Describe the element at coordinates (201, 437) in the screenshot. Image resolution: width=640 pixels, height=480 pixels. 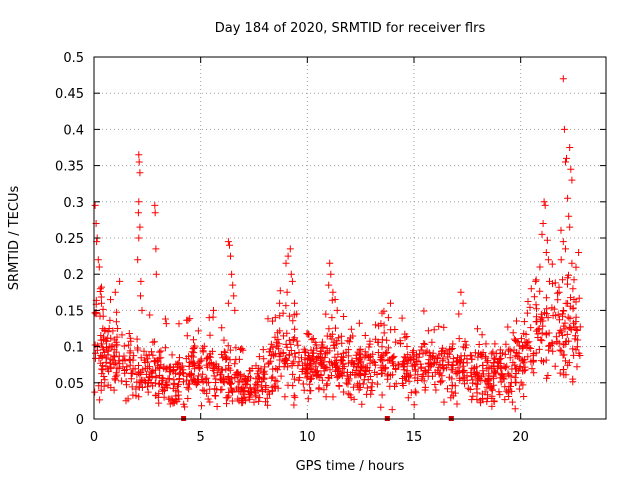
I see `x-tick-label: 5` at that location.